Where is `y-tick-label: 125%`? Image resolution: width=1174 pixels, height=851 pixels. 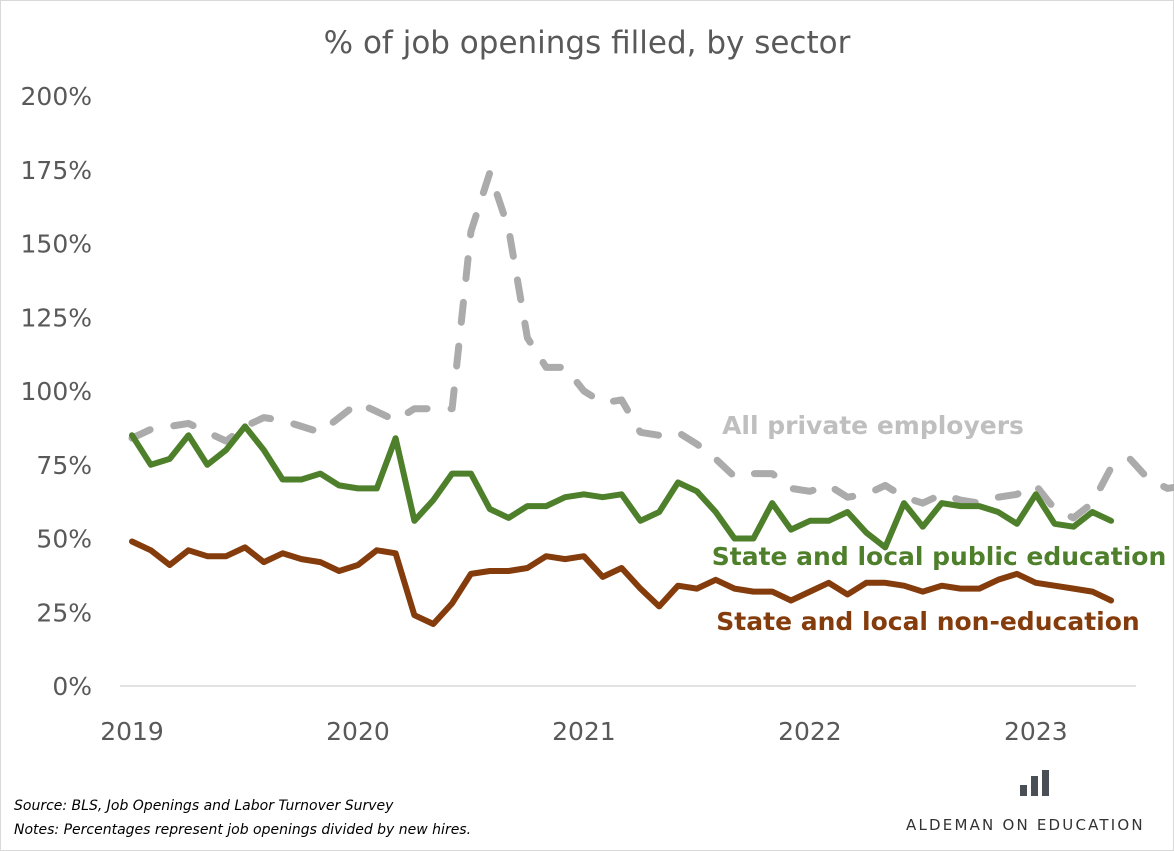 y-tick-label: 125% is located at coordinates (56, 317).